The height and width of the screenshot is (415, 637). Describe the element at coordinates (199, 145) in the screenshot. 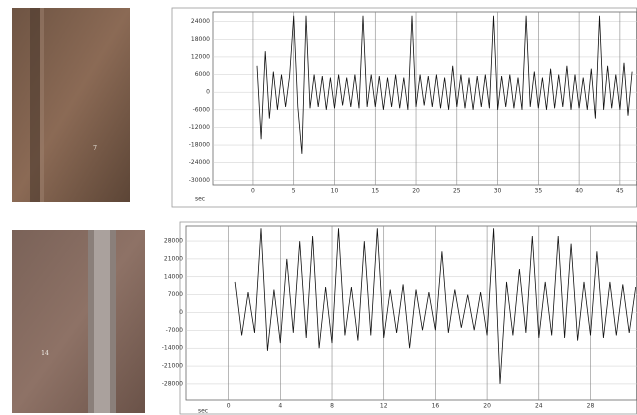

I see `y-tick-label: -18000` at that location.